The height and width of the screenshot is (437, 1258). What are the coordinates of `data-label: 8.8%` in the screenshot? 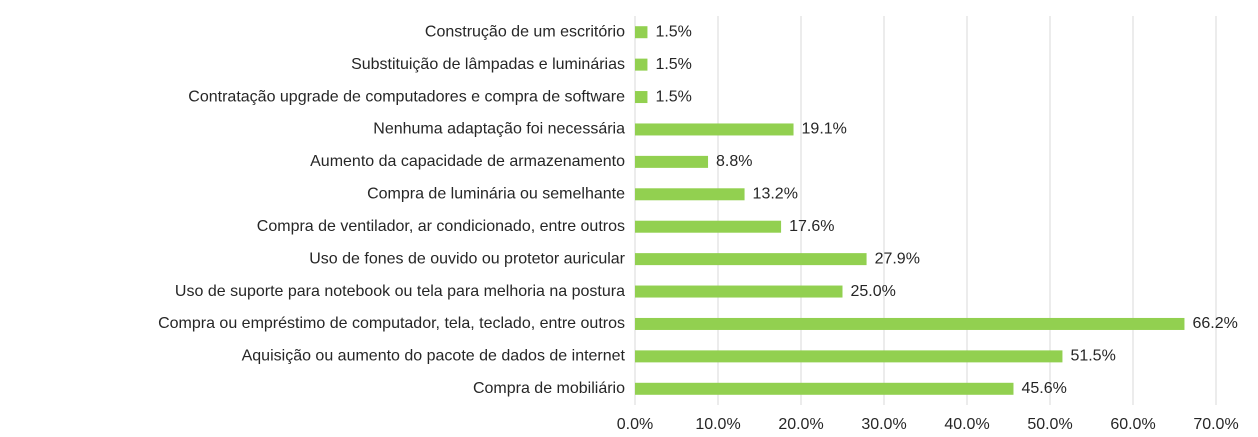 It's located at (734, 161).